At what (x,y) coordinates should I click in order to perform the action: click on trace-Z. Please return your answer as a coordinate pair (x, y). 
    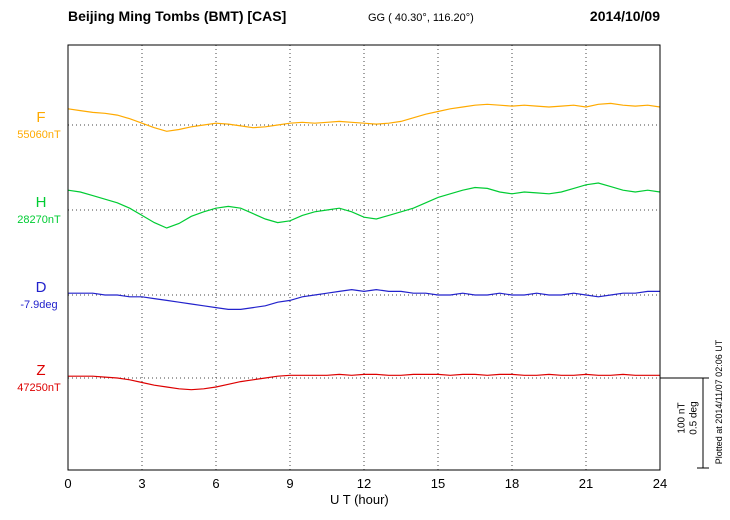
    Looking at the image, I should click on (364, 382).